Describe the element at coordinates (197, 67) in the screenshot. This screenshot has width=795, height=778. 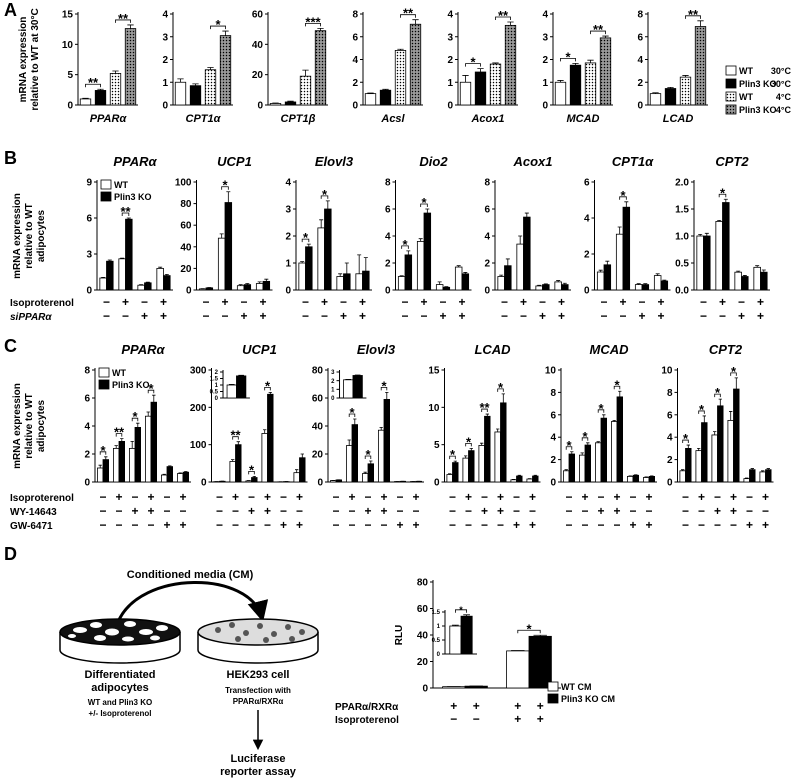
I see `chart: 0 1 2 3 4 * CPT1α` at that location.